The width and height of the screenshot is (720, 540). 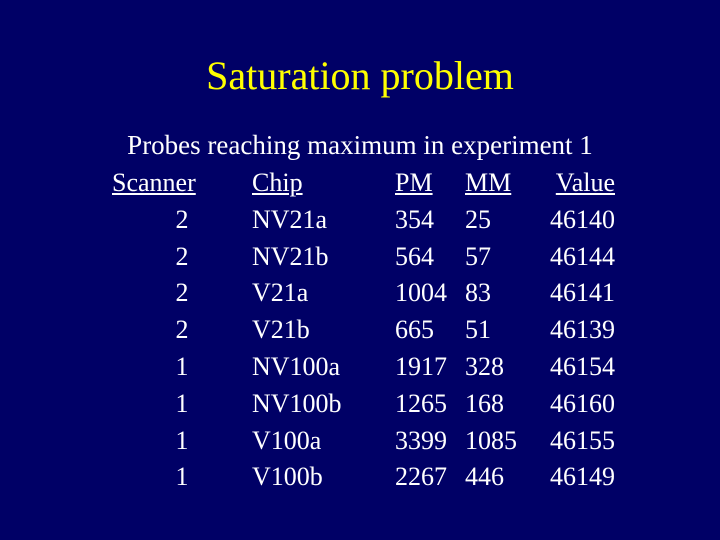 I want to click on header-chip: Chip, so click(x=277, y=182).